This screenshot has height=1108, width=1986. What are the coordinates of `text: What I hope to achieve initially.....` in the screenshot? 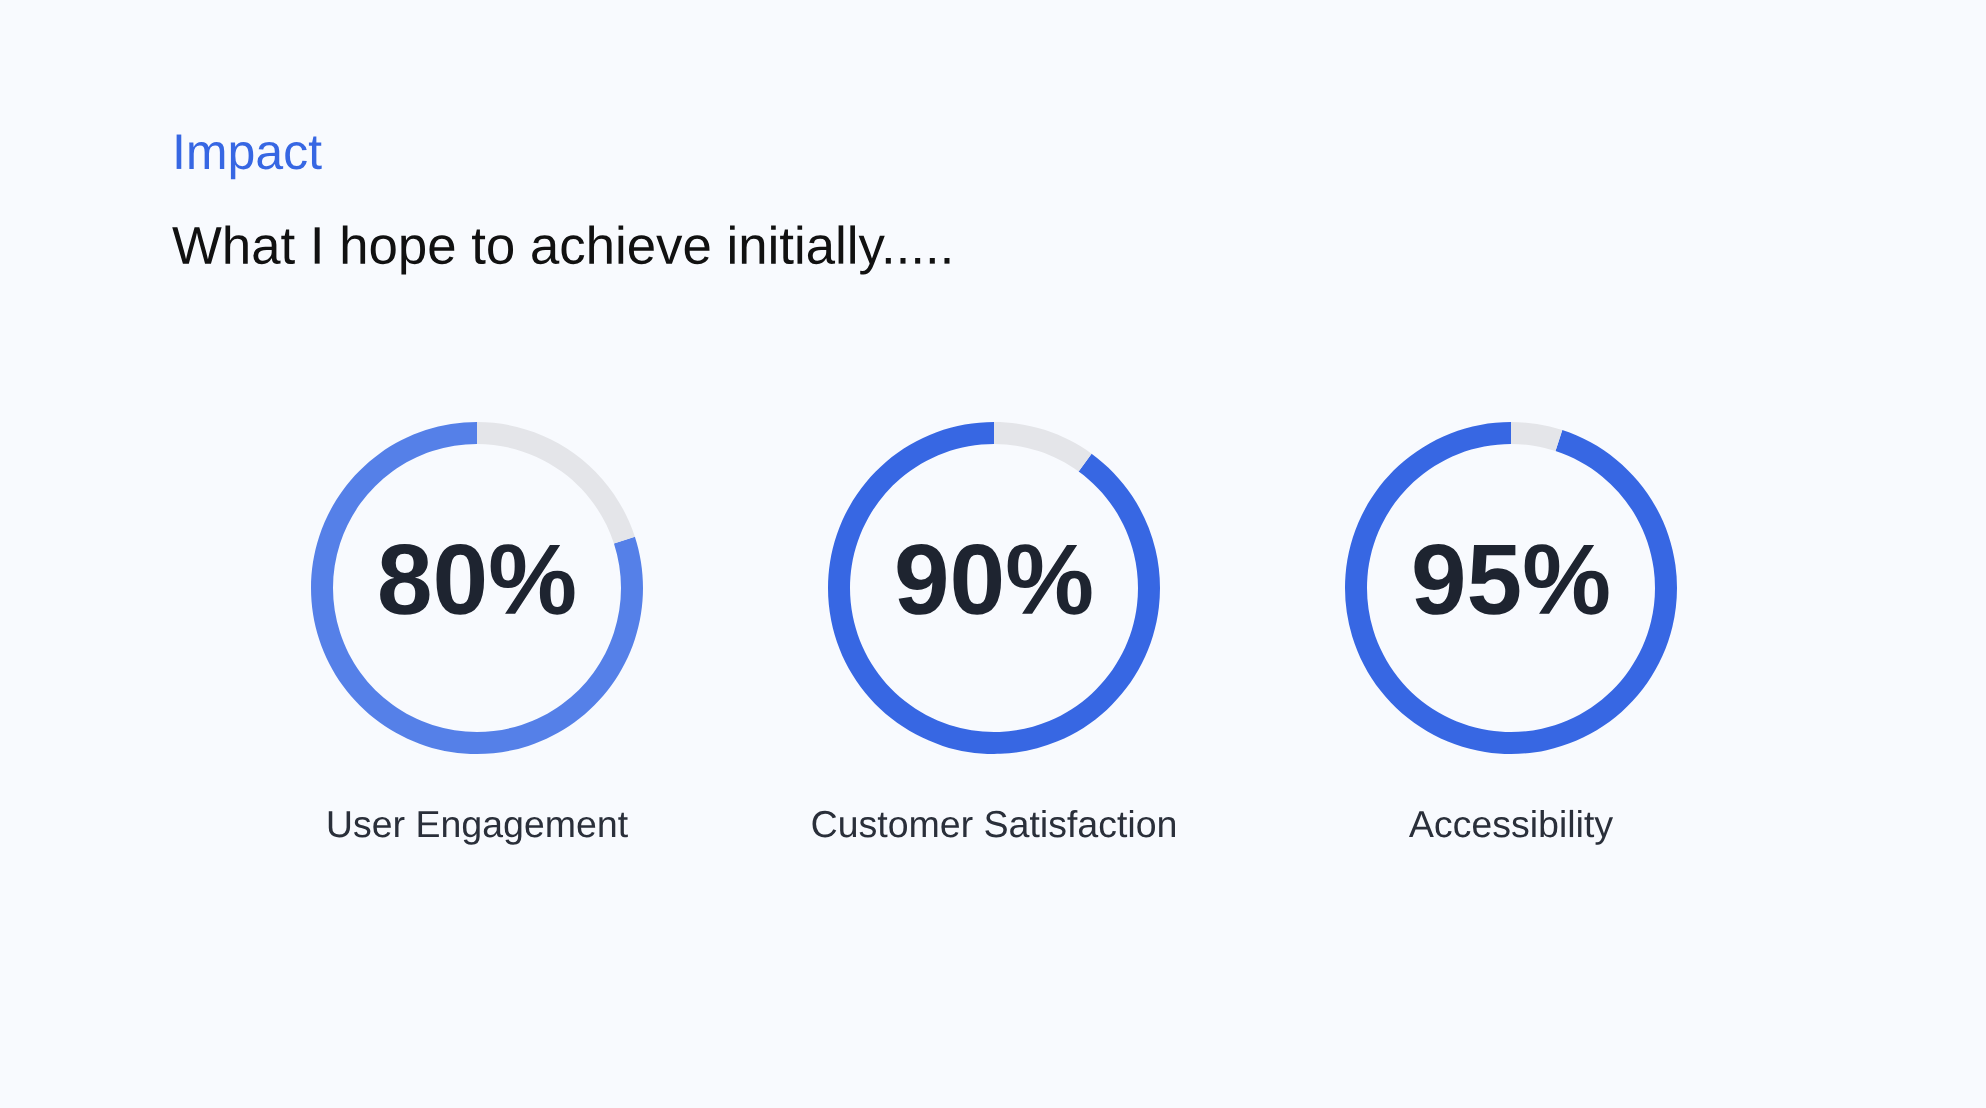 It's located at (561, 250).